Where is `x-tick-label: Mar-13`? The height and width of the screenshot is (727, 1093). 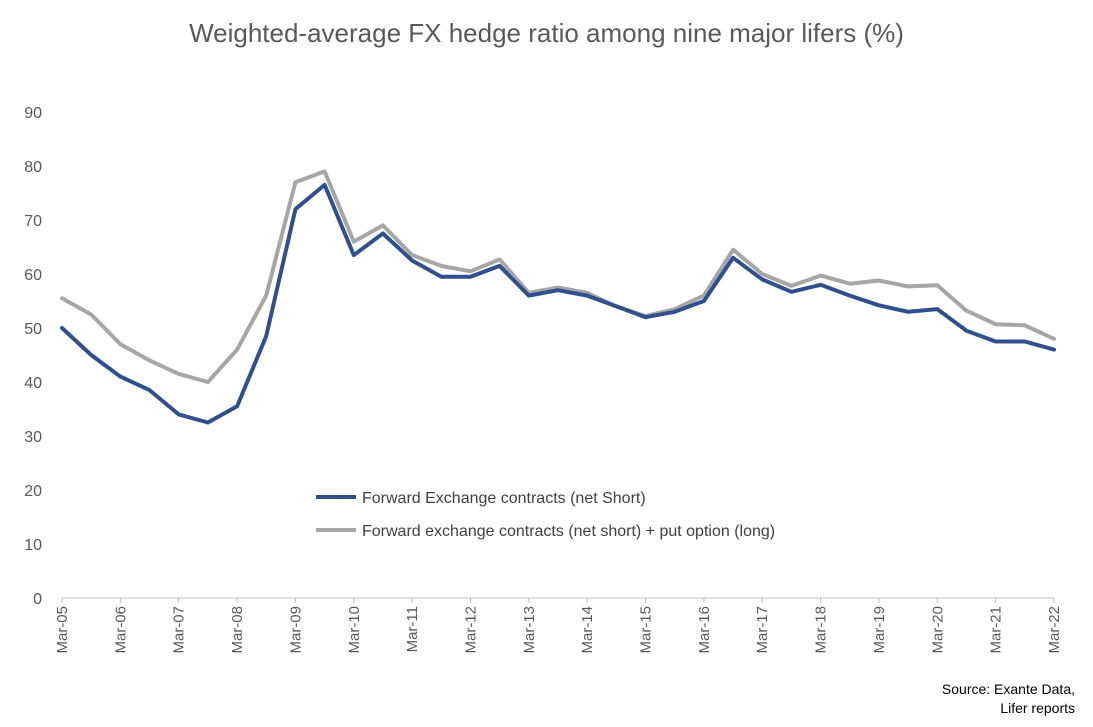 x-tick-label: Mar-13 is located at coordinates (529, 630).